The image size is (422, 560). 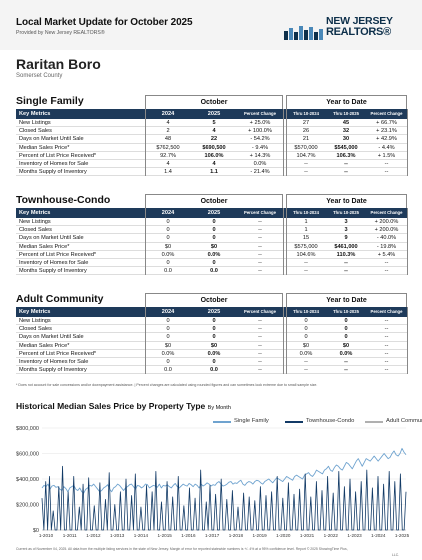 I want to click on x-tick-label: 1-2010, so click(x=46, y=535).